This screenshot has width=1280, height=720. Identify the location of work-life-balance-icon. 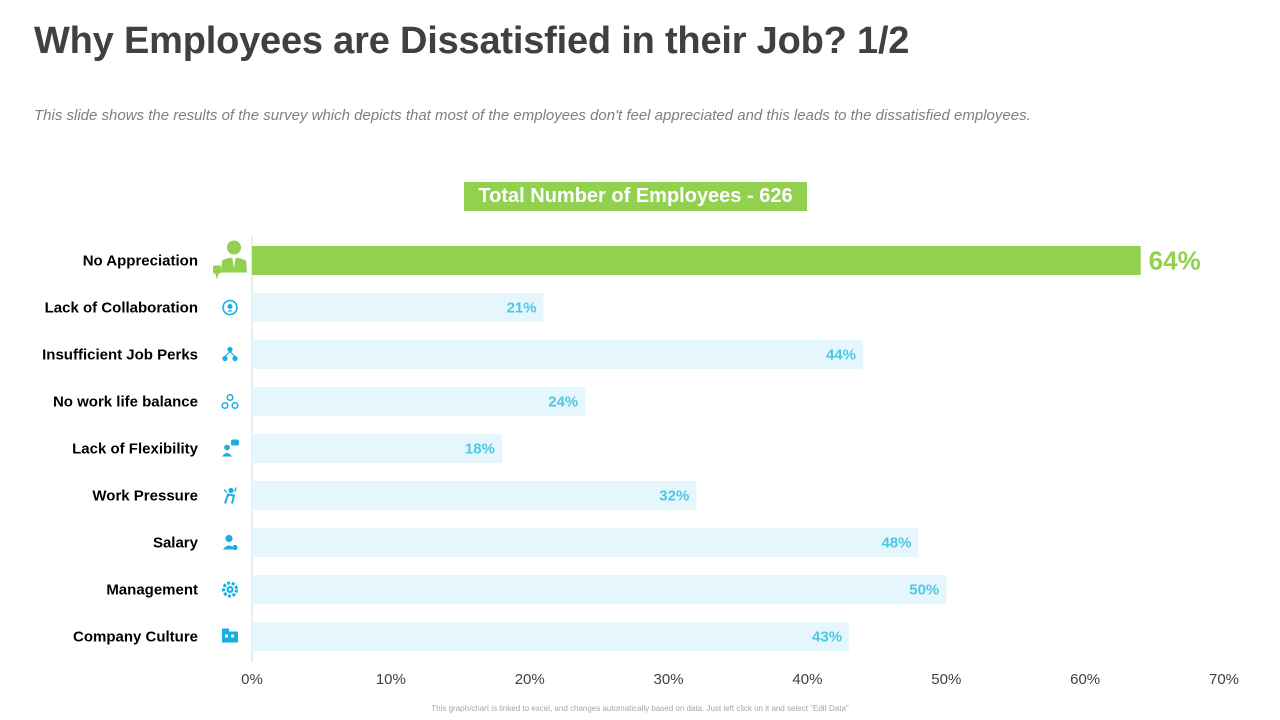
(230, 401).